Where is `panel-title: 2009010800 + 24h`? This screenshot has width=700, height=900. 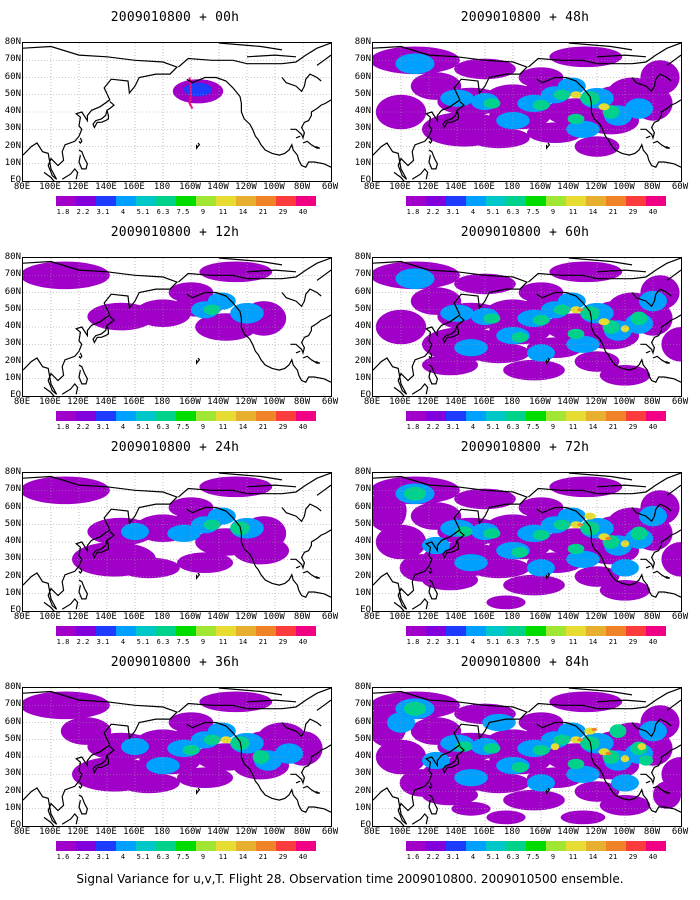
panel-title: 2009010800 + 24h is located at coordinates (175, 447).